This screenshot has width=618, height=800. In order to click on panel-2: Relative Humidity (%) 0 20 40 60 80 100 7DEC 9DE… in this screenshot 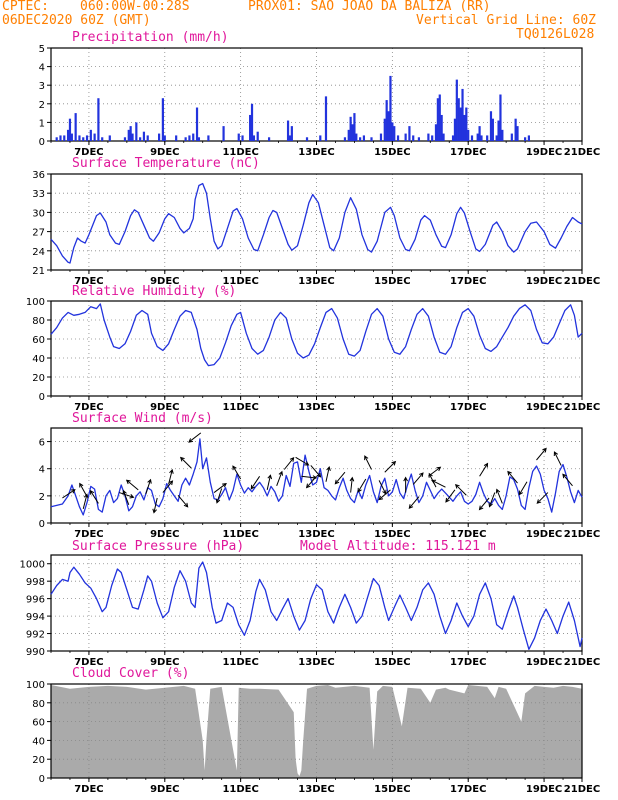, I will do `click(313, 348)`.